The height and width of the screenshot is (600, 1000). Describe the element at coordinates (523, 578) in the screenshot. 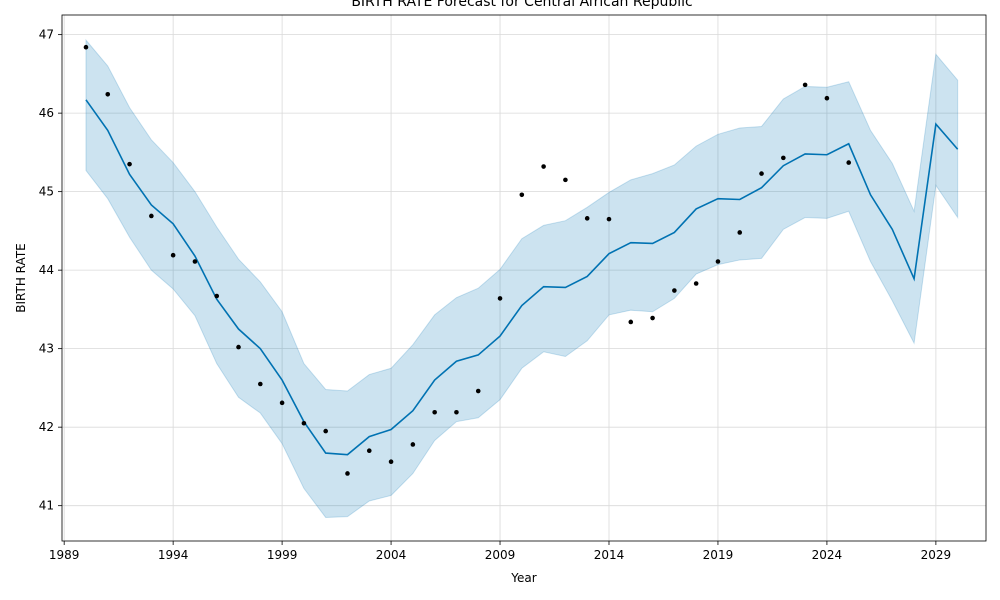

I see `x-axis-title: Year` at that location.